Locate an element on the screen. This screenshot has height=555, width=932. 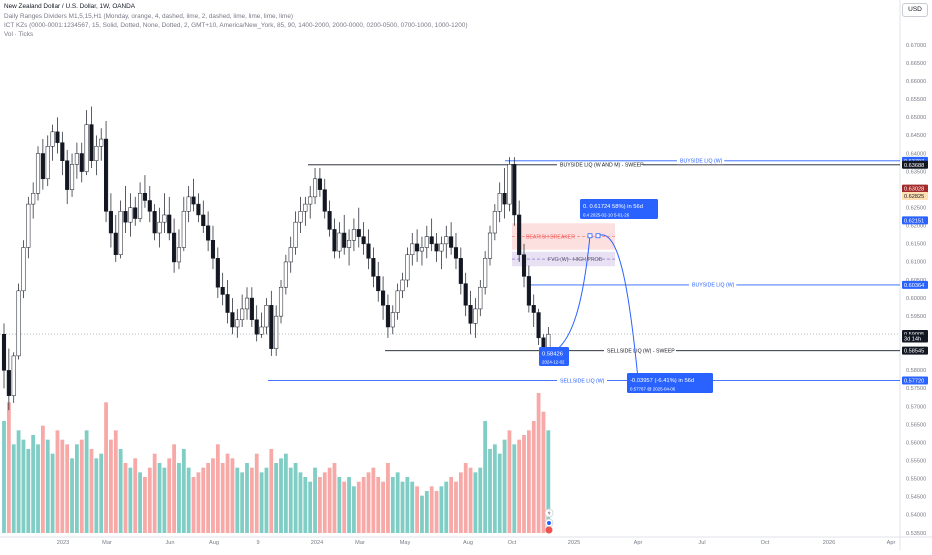
price-label: 0.58545 is located at coordinates (914, 352).